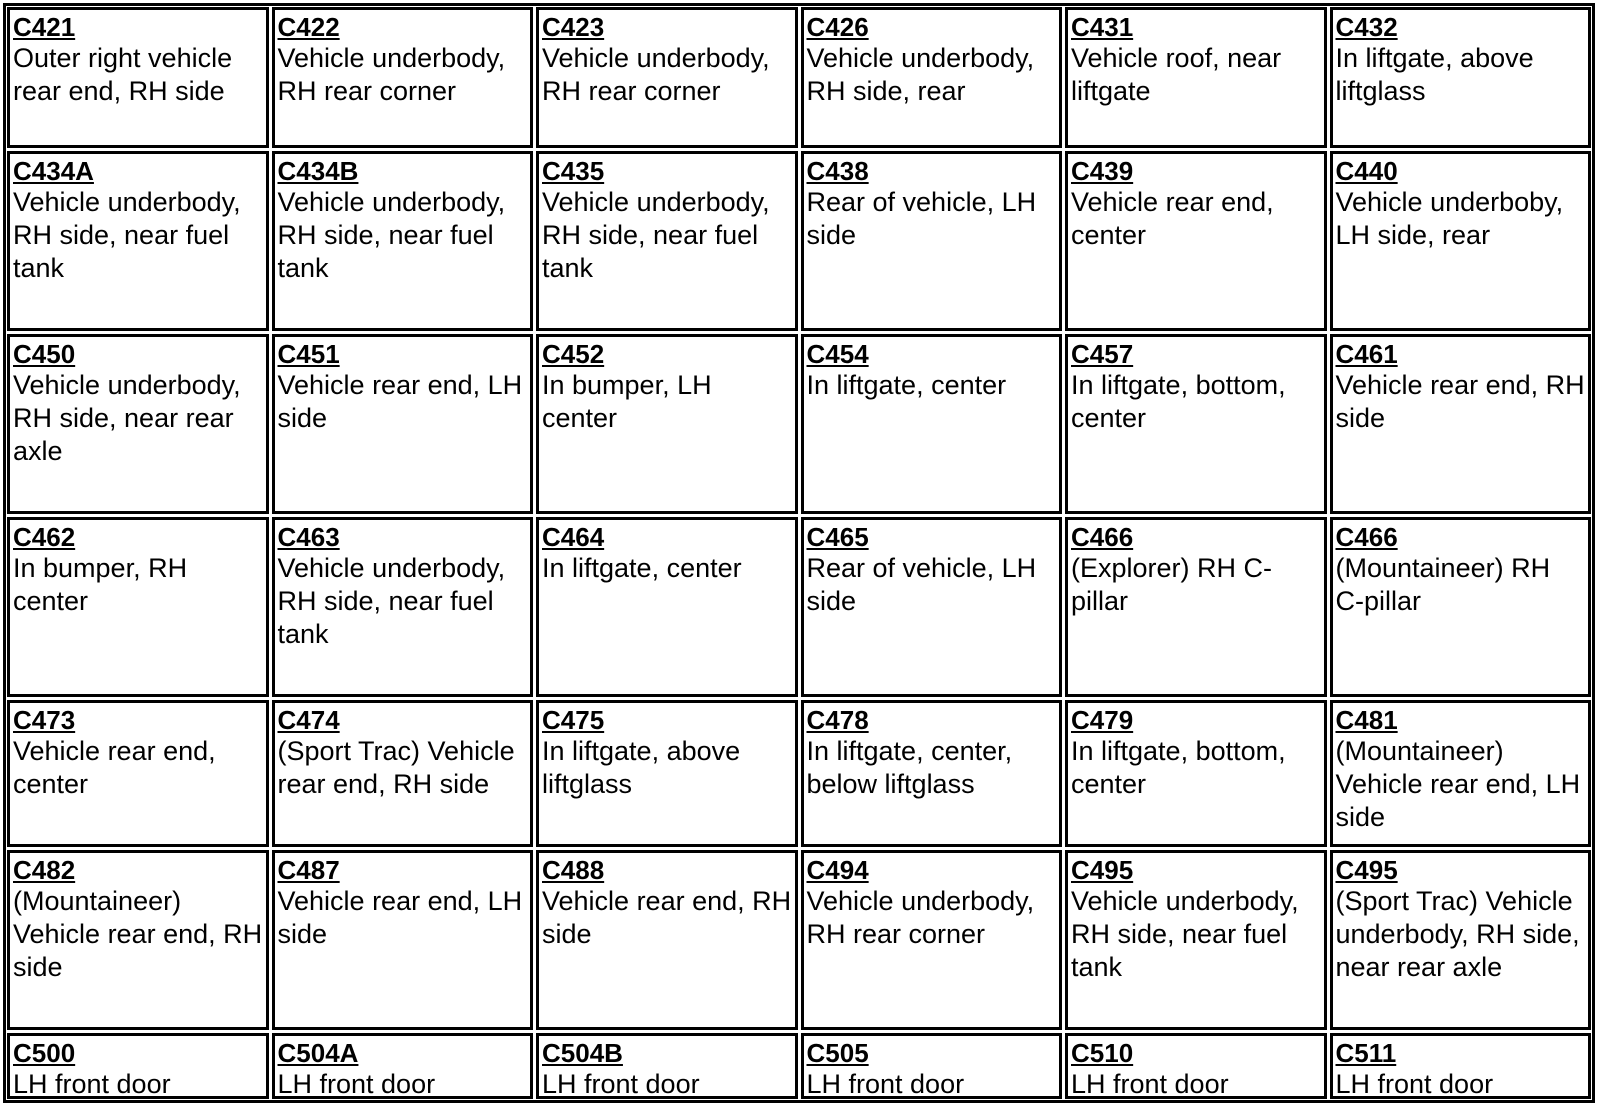 The image size is (1600, 1106). What do you see at coordinates (1196, 1066) in the screenshot?
I see `table-cell: C510 LH front door` at bounding box center [1196, 1066].